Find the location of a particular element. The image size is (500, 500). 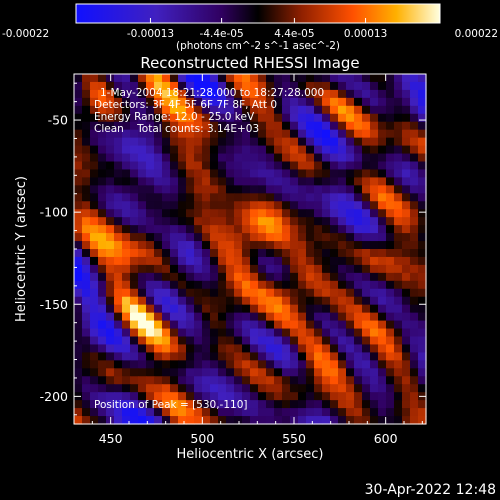

colorbar-tick-label: 0.00013 is located at coordinates (365, 34).